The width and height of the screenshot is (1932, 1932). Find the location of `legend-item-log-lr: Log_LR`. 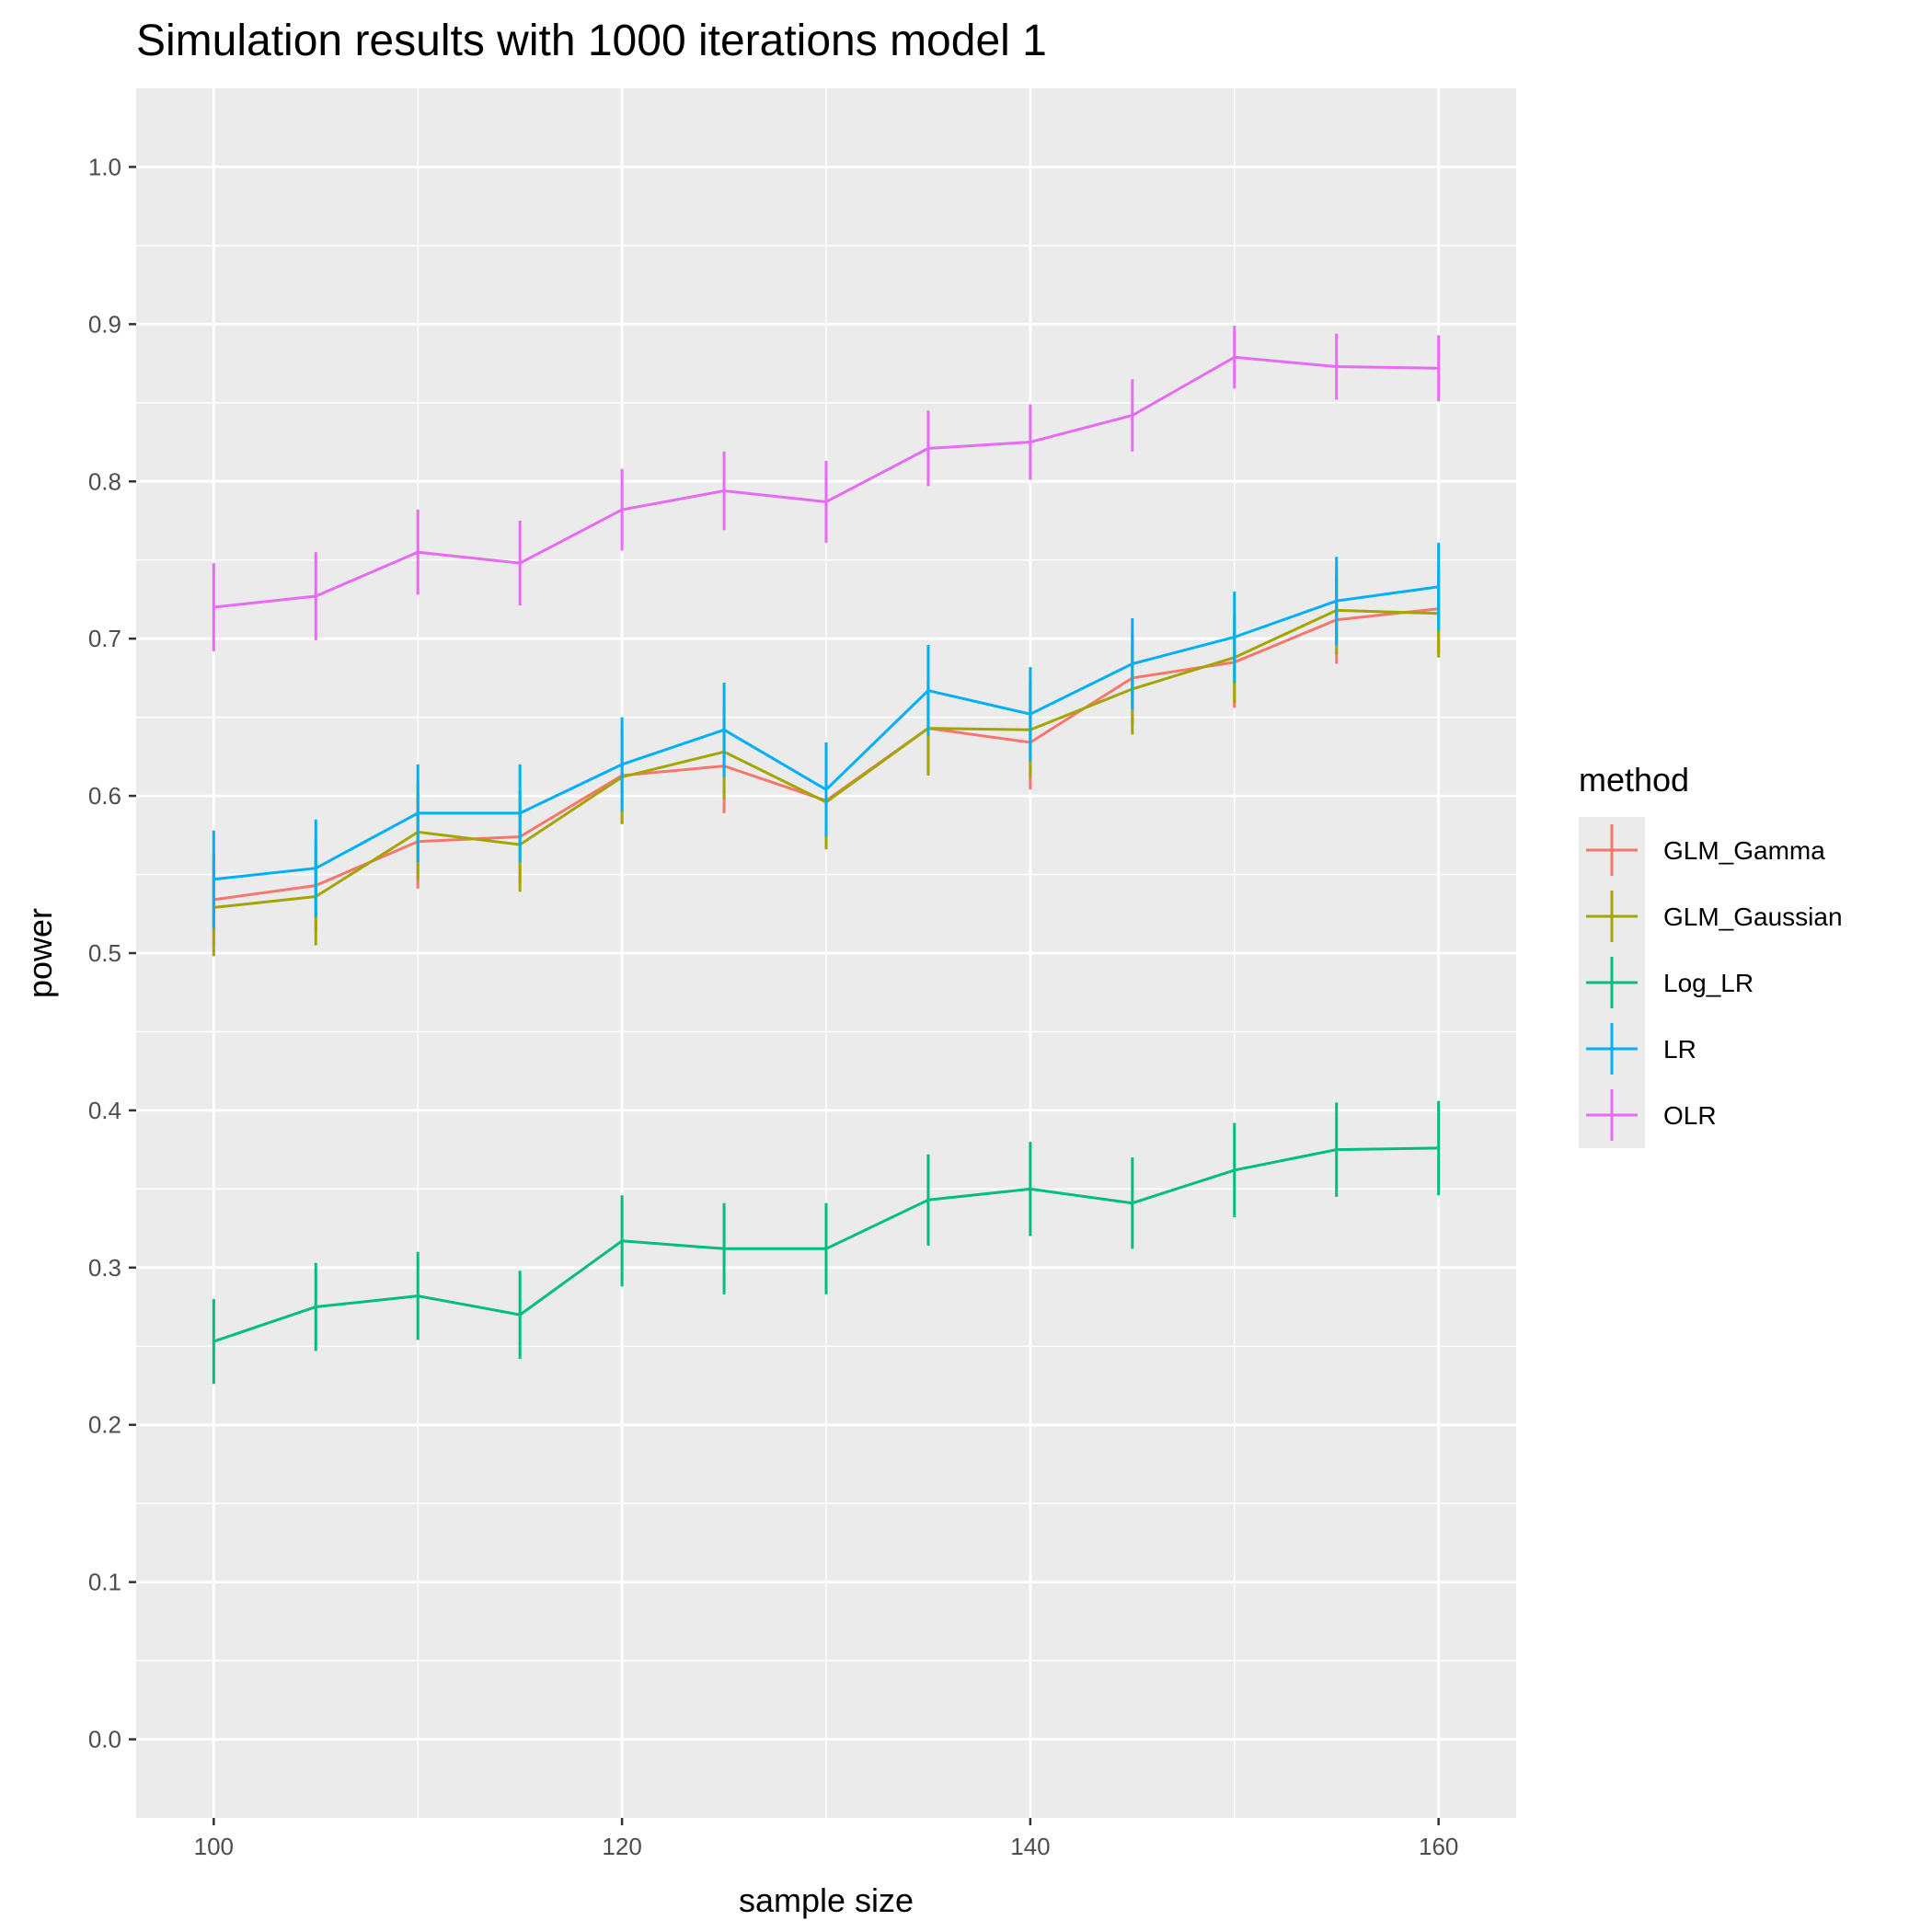

legend-item-log-lr: Log_LR is located at coordinates (1670, 982).